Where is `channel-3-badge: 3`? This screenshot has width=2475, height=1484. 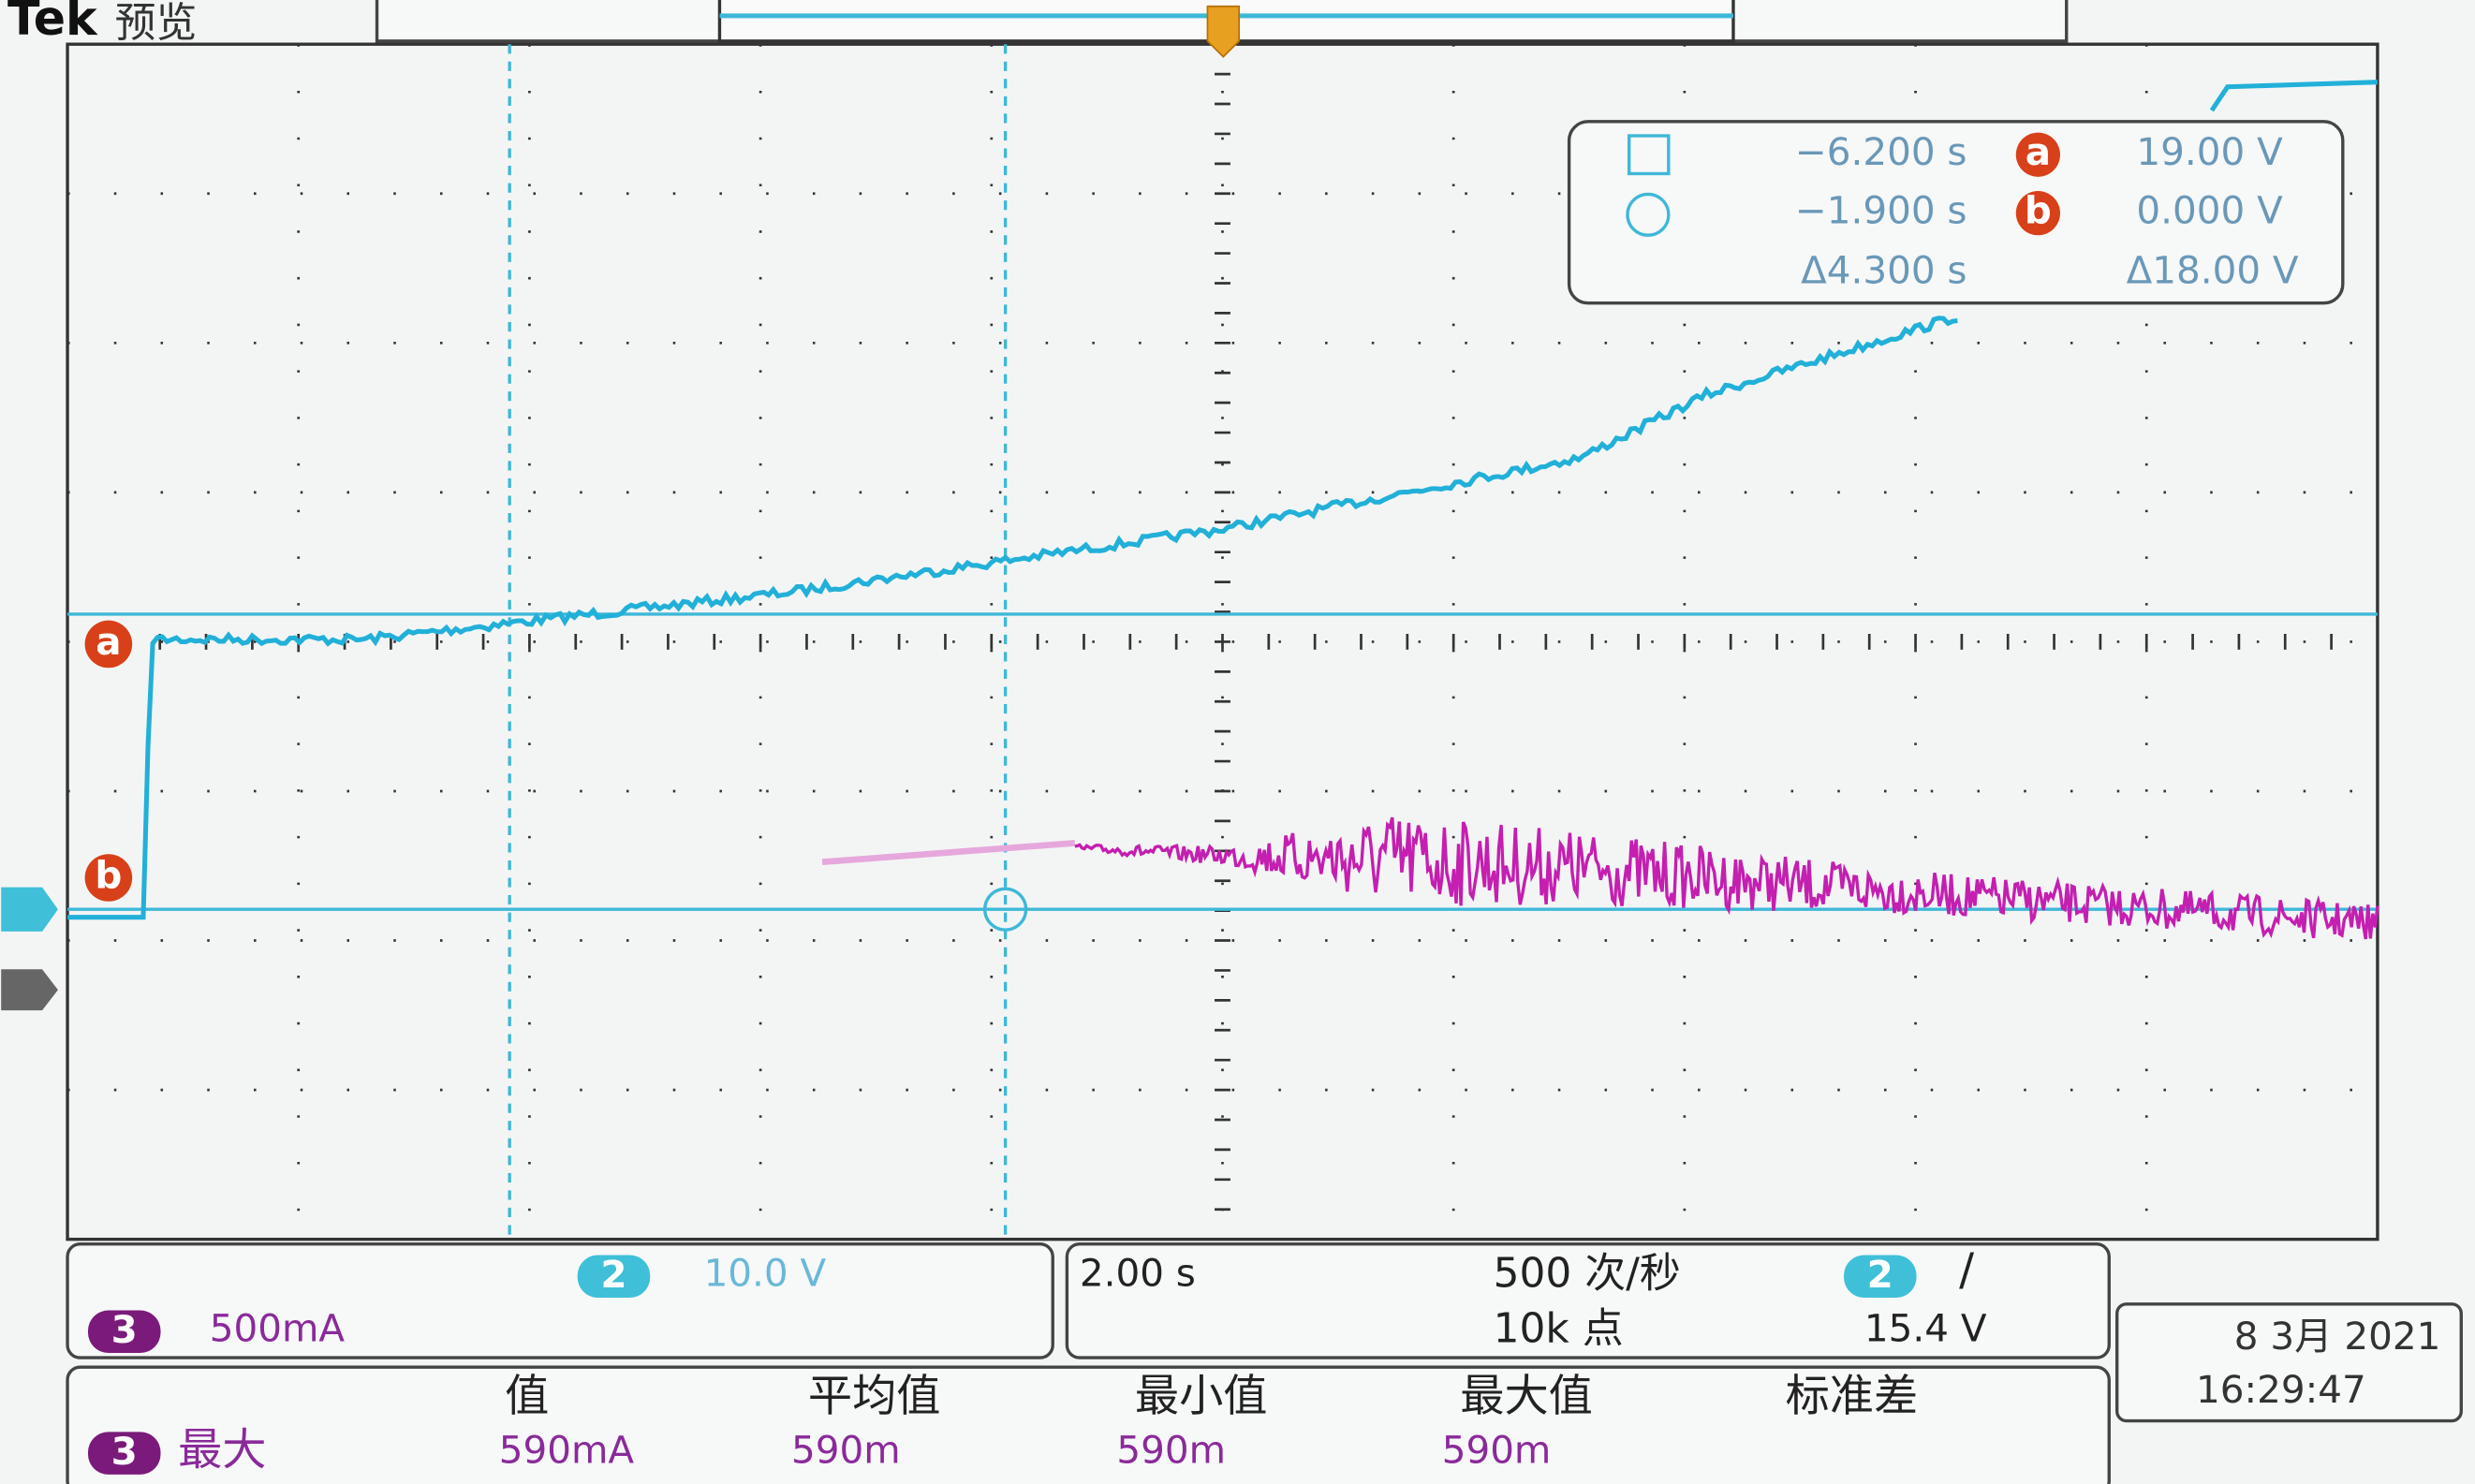 channel-3-badge: 3 is located at coordinates (124, 1329).